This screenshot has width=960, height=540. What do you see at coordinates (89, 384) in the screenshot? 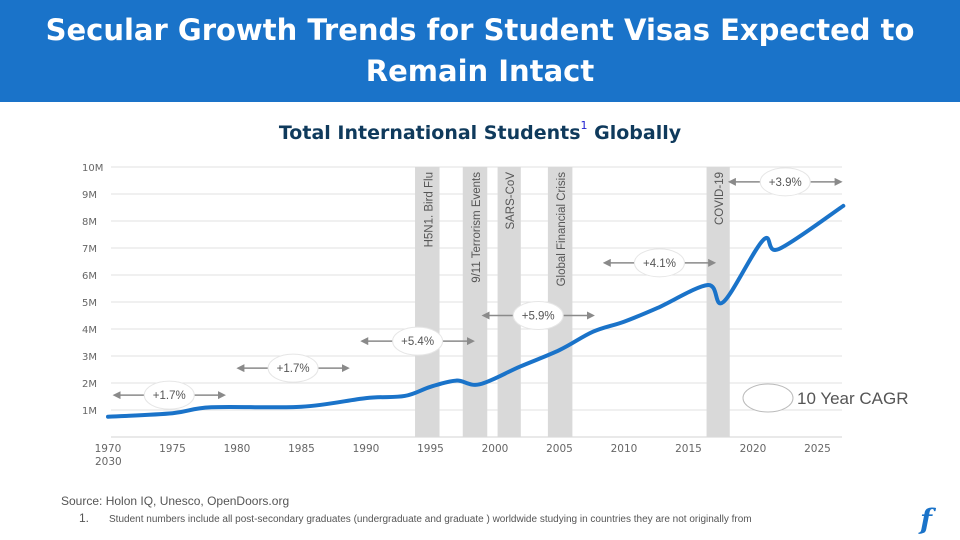
I see `y-tick-label: 2M` at bounding box center [89, 384].